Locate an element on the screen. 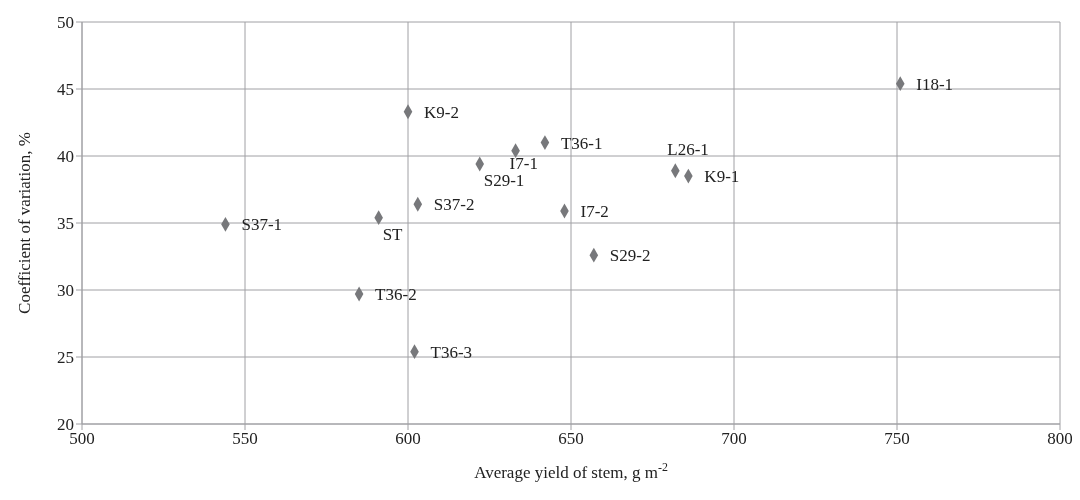  y-tick-label: 40 is located at coordinates (65, 157).